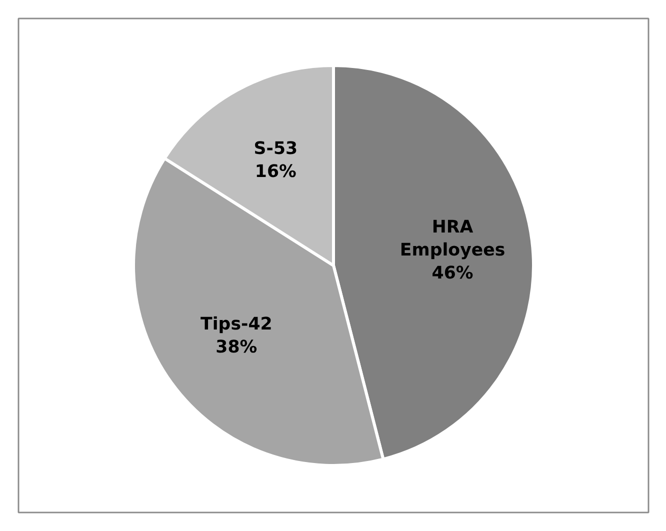 This screenshot has width=666, height=531. I want to click on slice-label: HRA Employees, so click(453, 238).